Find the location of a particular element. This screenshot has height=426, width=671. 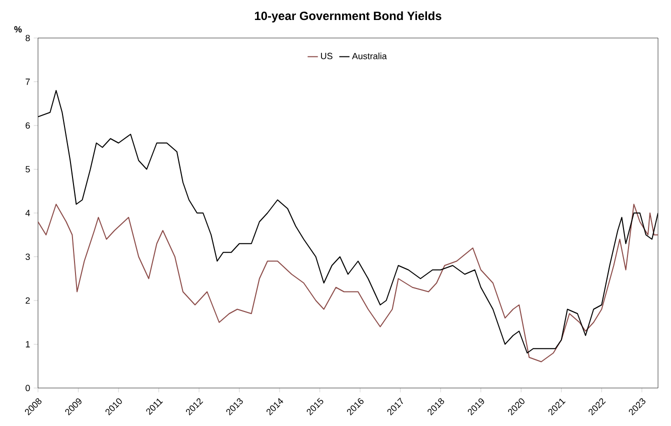

y-tick-label: 4 is located at coordinates (27, 213).